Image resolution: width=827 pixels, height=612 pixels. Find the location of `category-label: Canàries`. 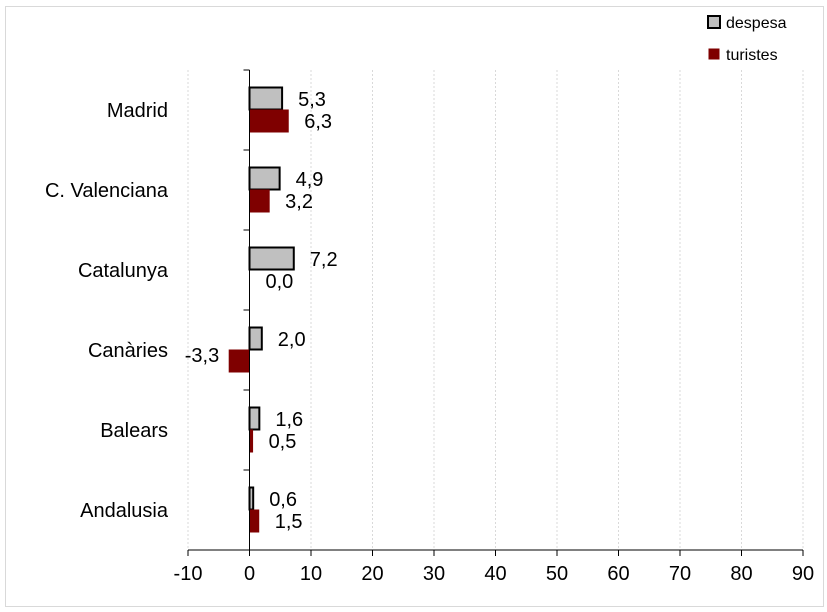

category-label: Canàries is located at coordinates (128, 351).